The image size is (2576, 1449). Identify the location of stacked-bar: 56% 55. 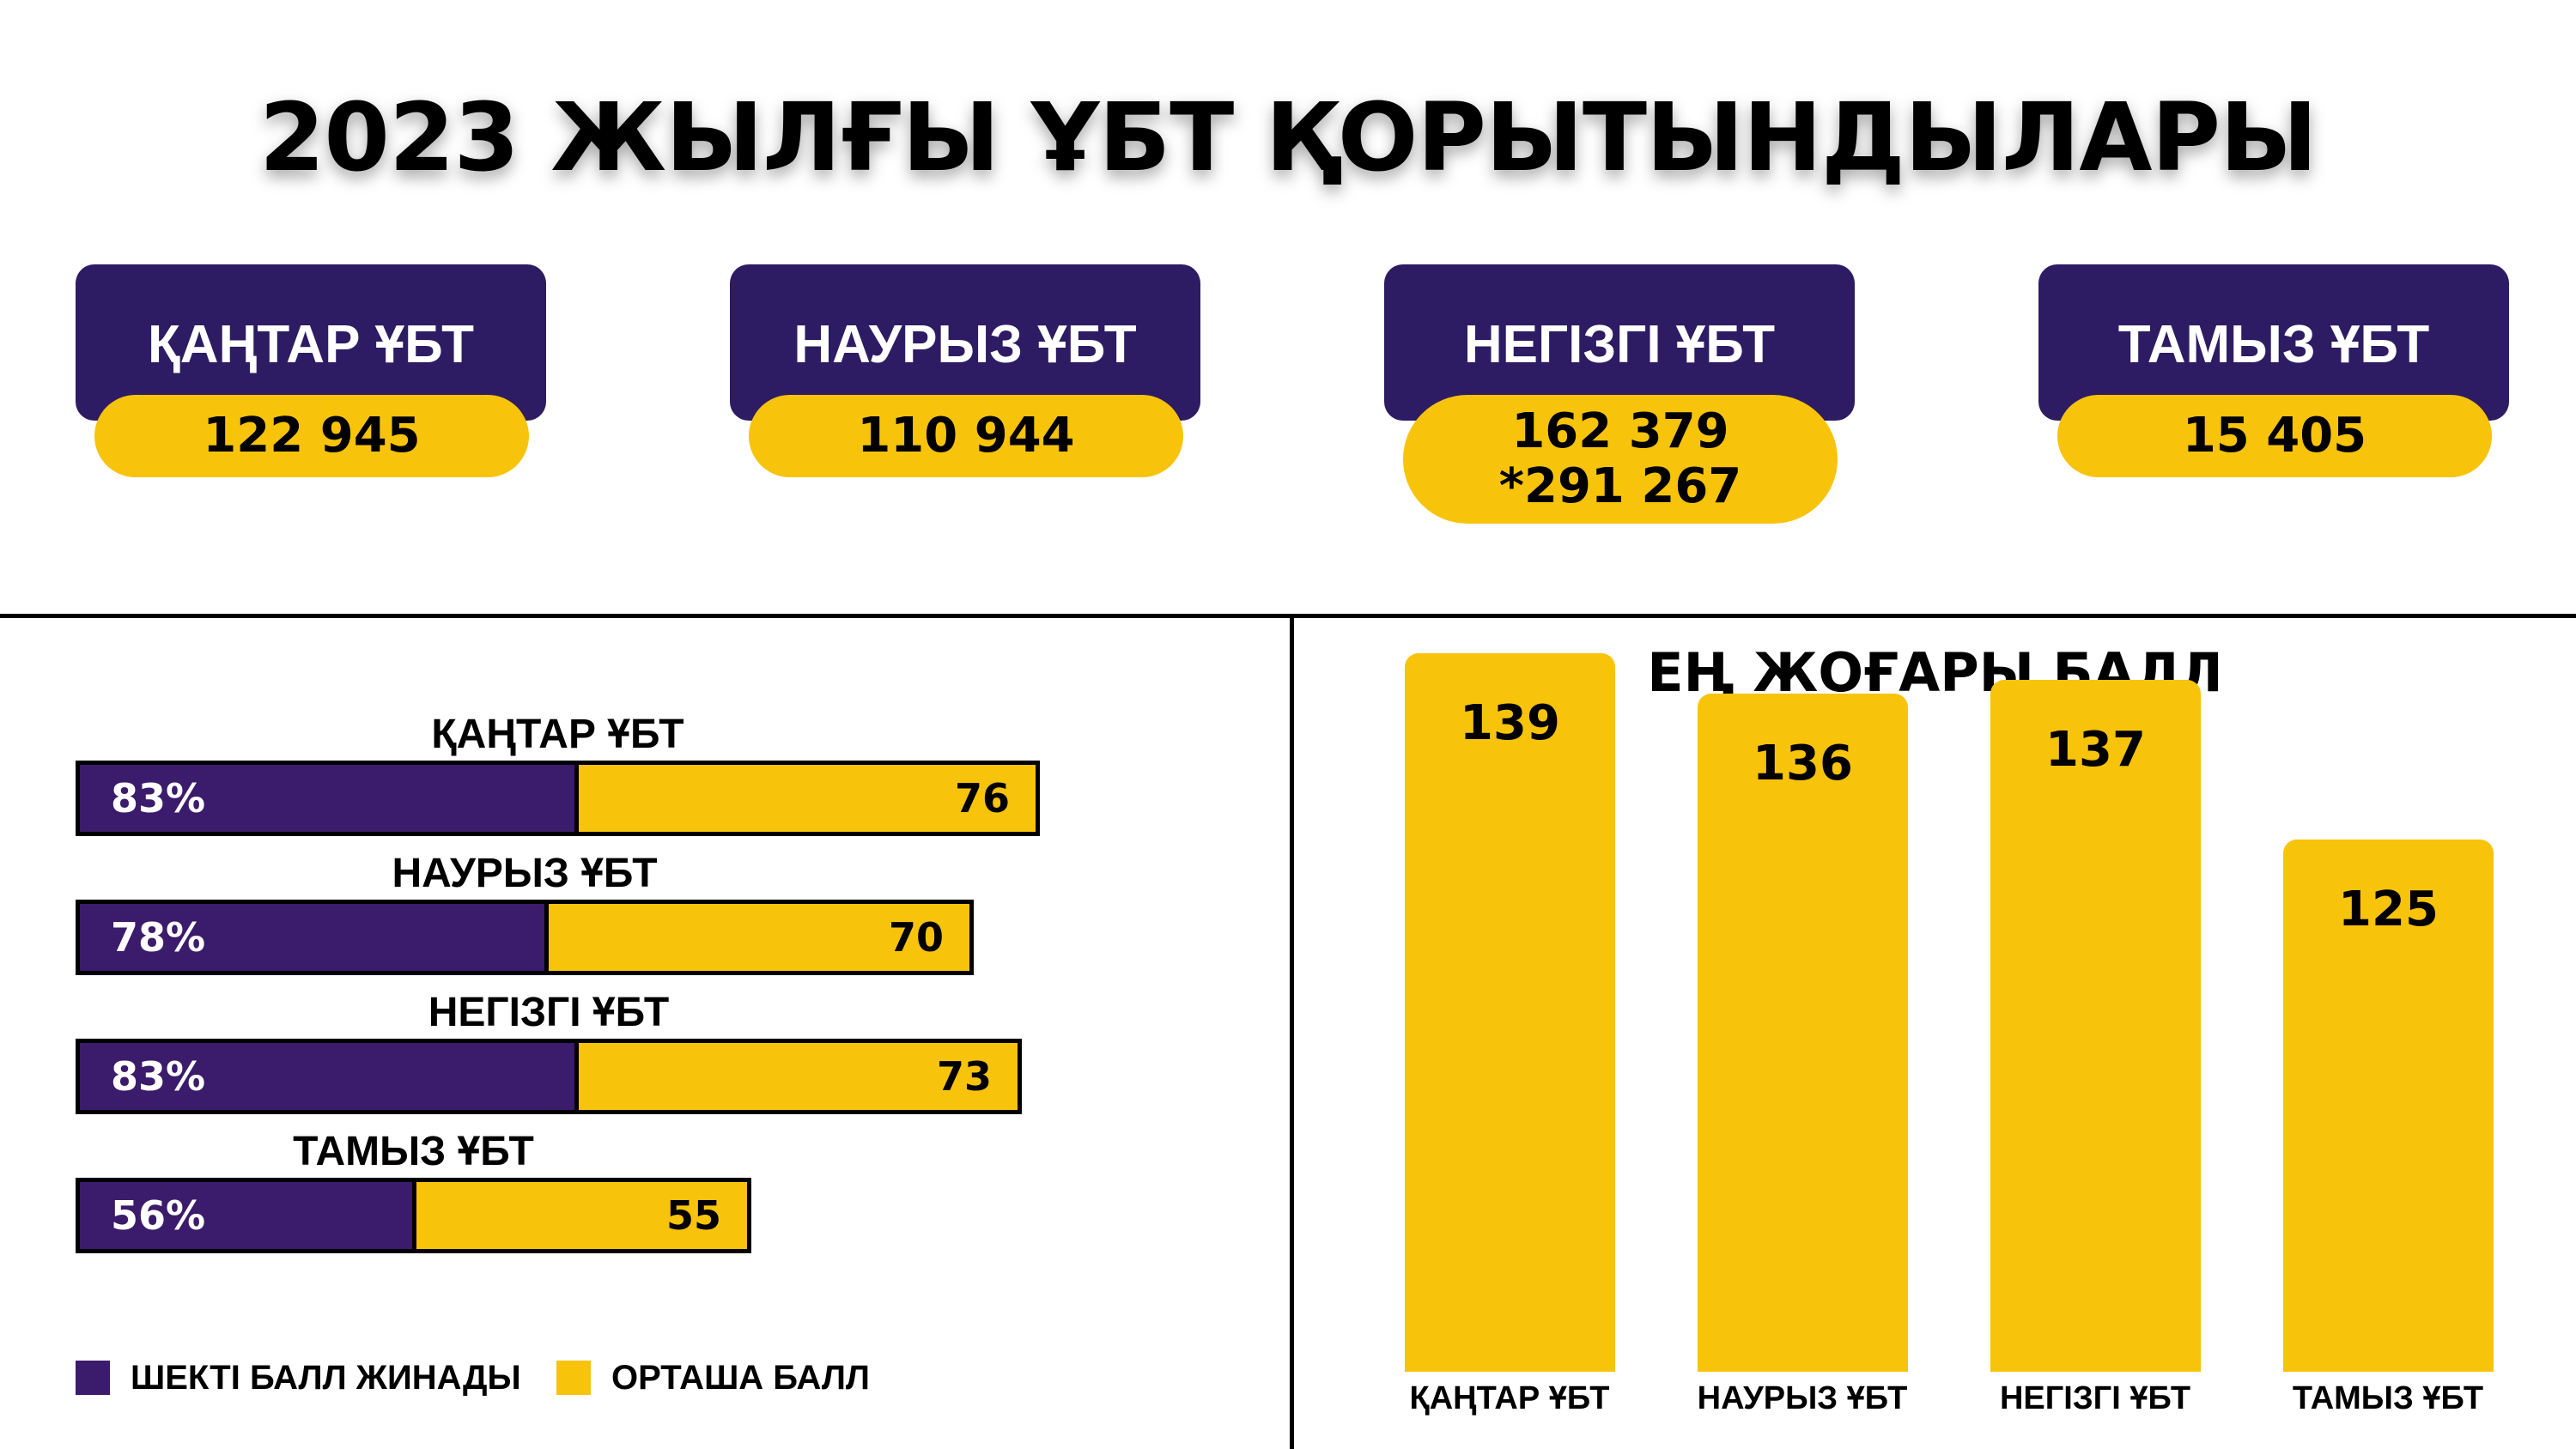
(413, 1215).